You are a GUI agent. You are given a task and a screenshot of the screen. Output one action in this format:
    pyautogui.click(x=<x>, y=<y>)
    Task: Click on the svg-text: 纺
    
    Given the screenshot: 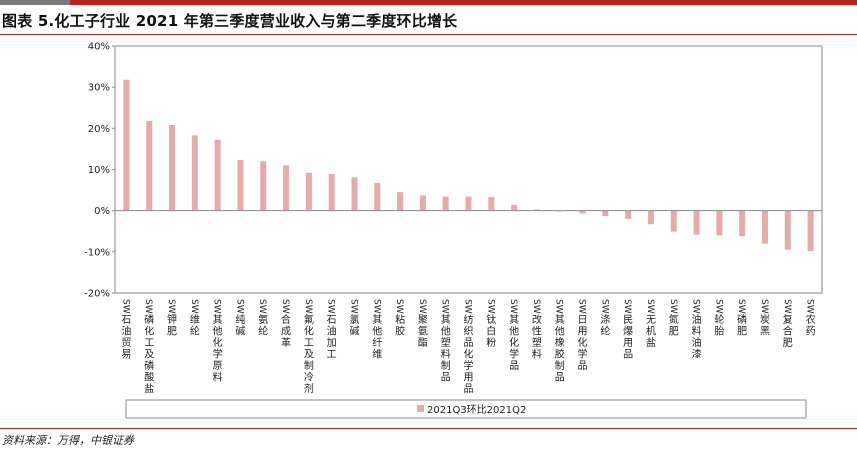 What is the action you would take?
    pyautogui.click(x=469, y=319)
    